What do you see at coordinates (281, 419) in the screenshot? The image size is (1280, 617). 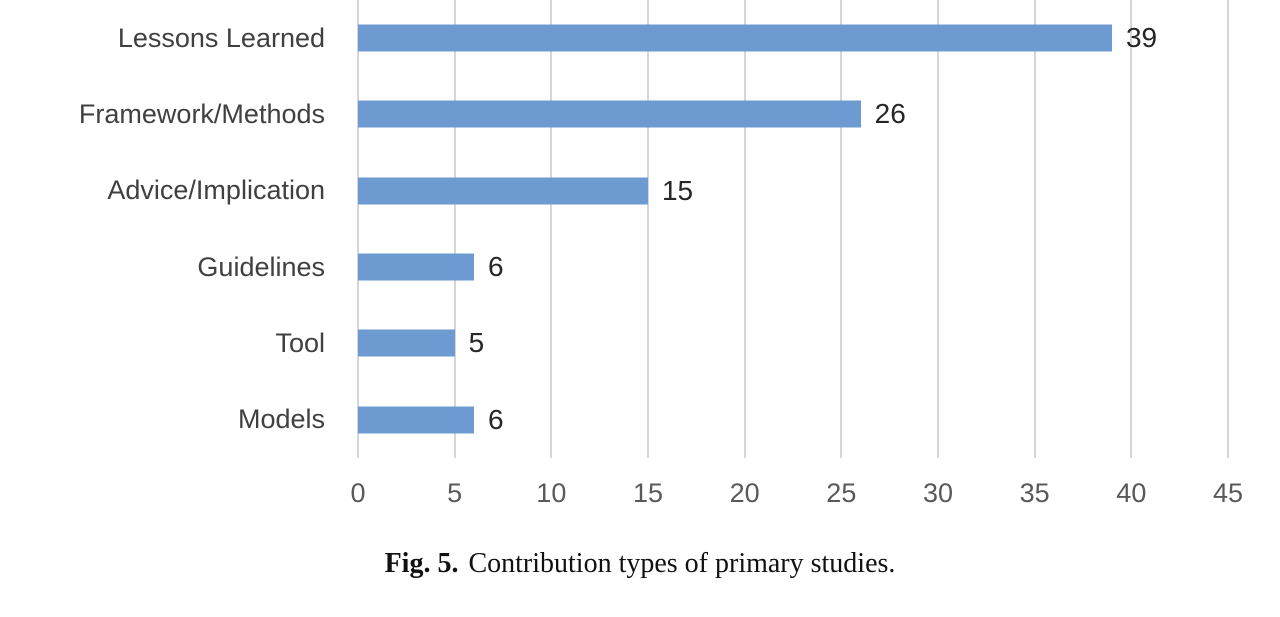 I see `category-label: Models` at bounding box center [281, 419].